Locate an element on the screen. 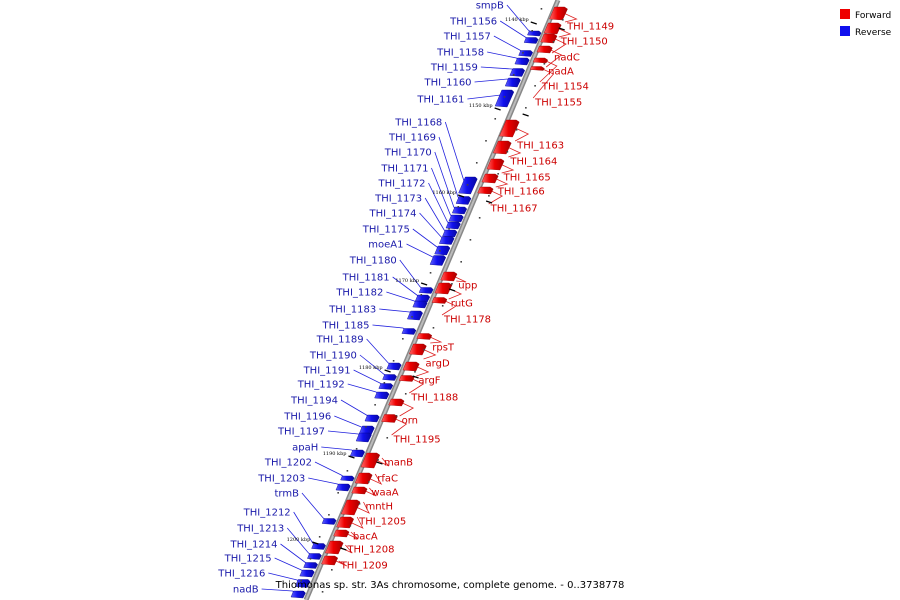 The image size is (900, 600). reverse-gene-label: THI_1203 is located at coordinates (281, 479).